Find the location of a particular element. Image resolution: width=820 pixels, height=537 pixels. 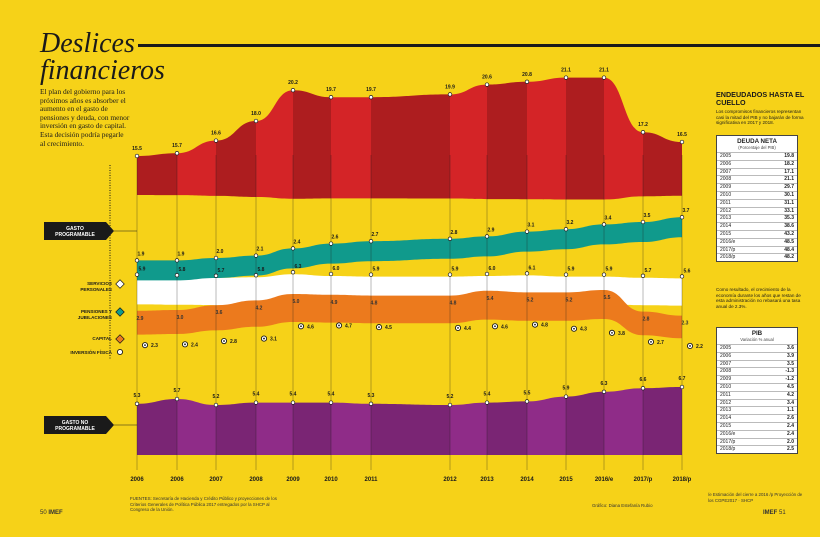

physical-label: 4.3 is located at coordinates (583, 330).